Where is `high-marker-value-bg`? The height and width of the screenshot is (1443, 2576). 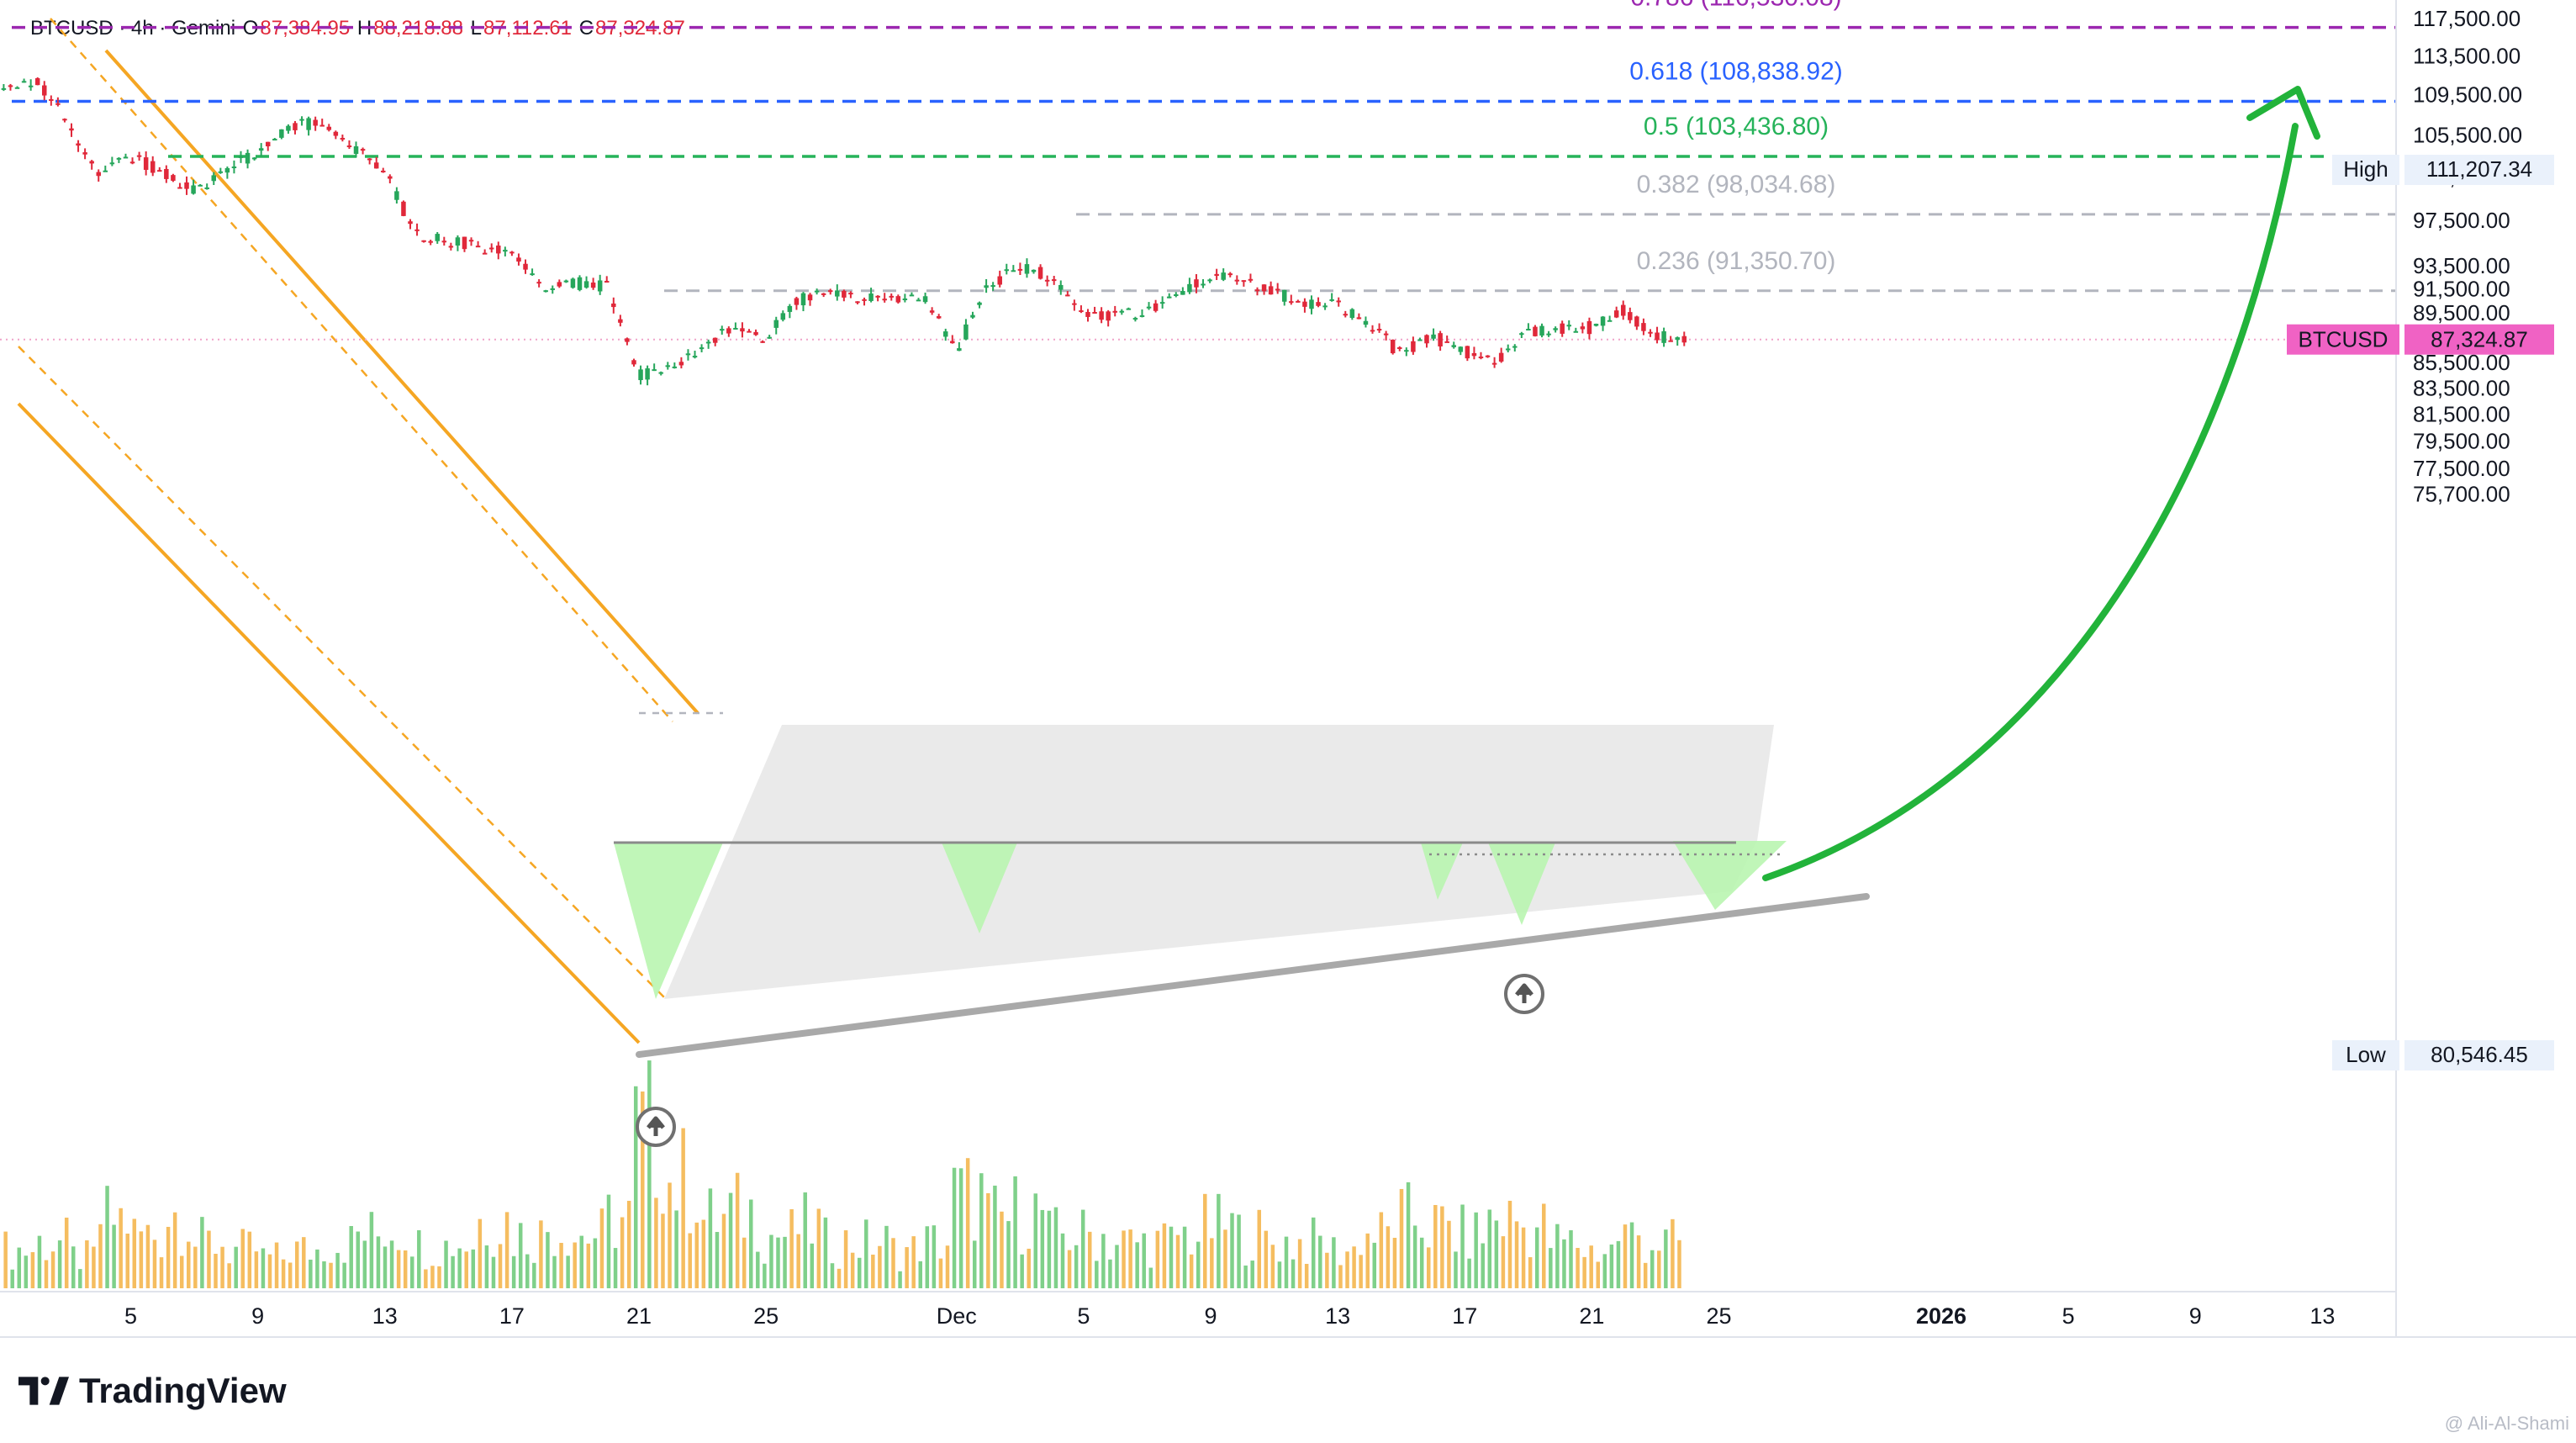 high-marker-value-bg is located at coordinates (2479, 170).